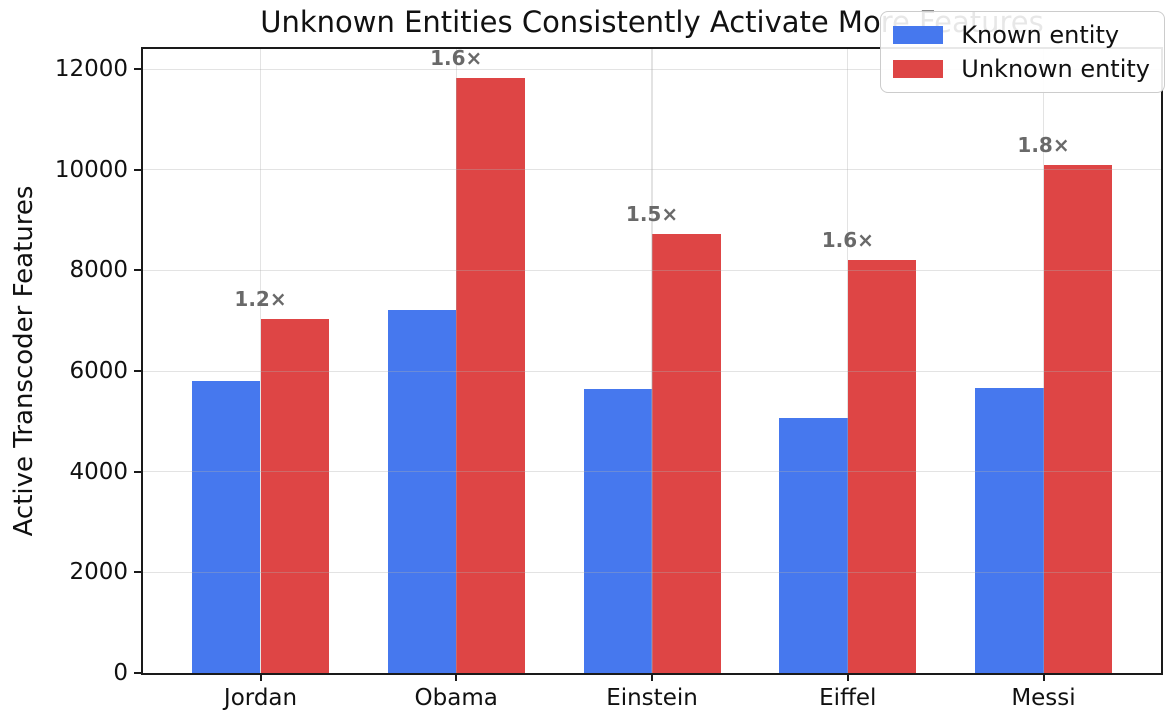 The height and width of the screenshot is (726, 1176). What do you see at coordinates (98, 270) in the screenshot?
I see `ytick-label-8000: 8000` at bounding box center [98, 270].